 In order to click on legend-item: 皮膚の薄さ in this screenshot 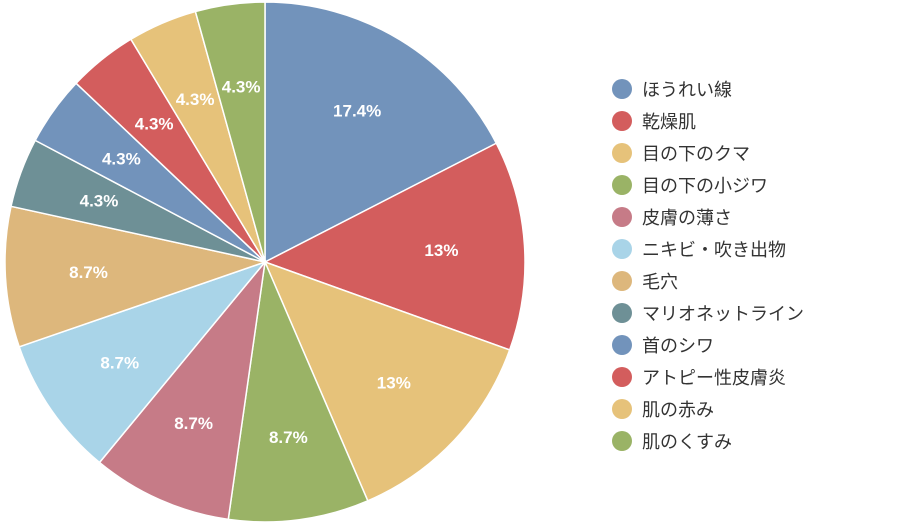, I will do `click(708, 217)`.